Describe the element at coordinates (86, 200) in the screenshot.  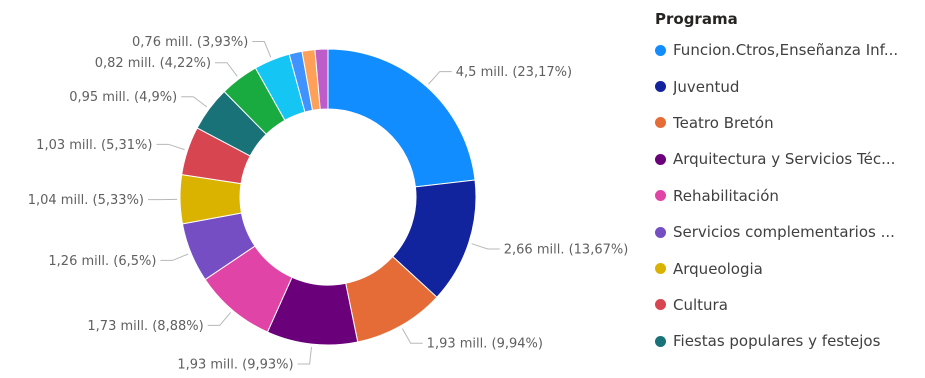
I see `data-label: 1,04 mill. (5,33%)` at that location.